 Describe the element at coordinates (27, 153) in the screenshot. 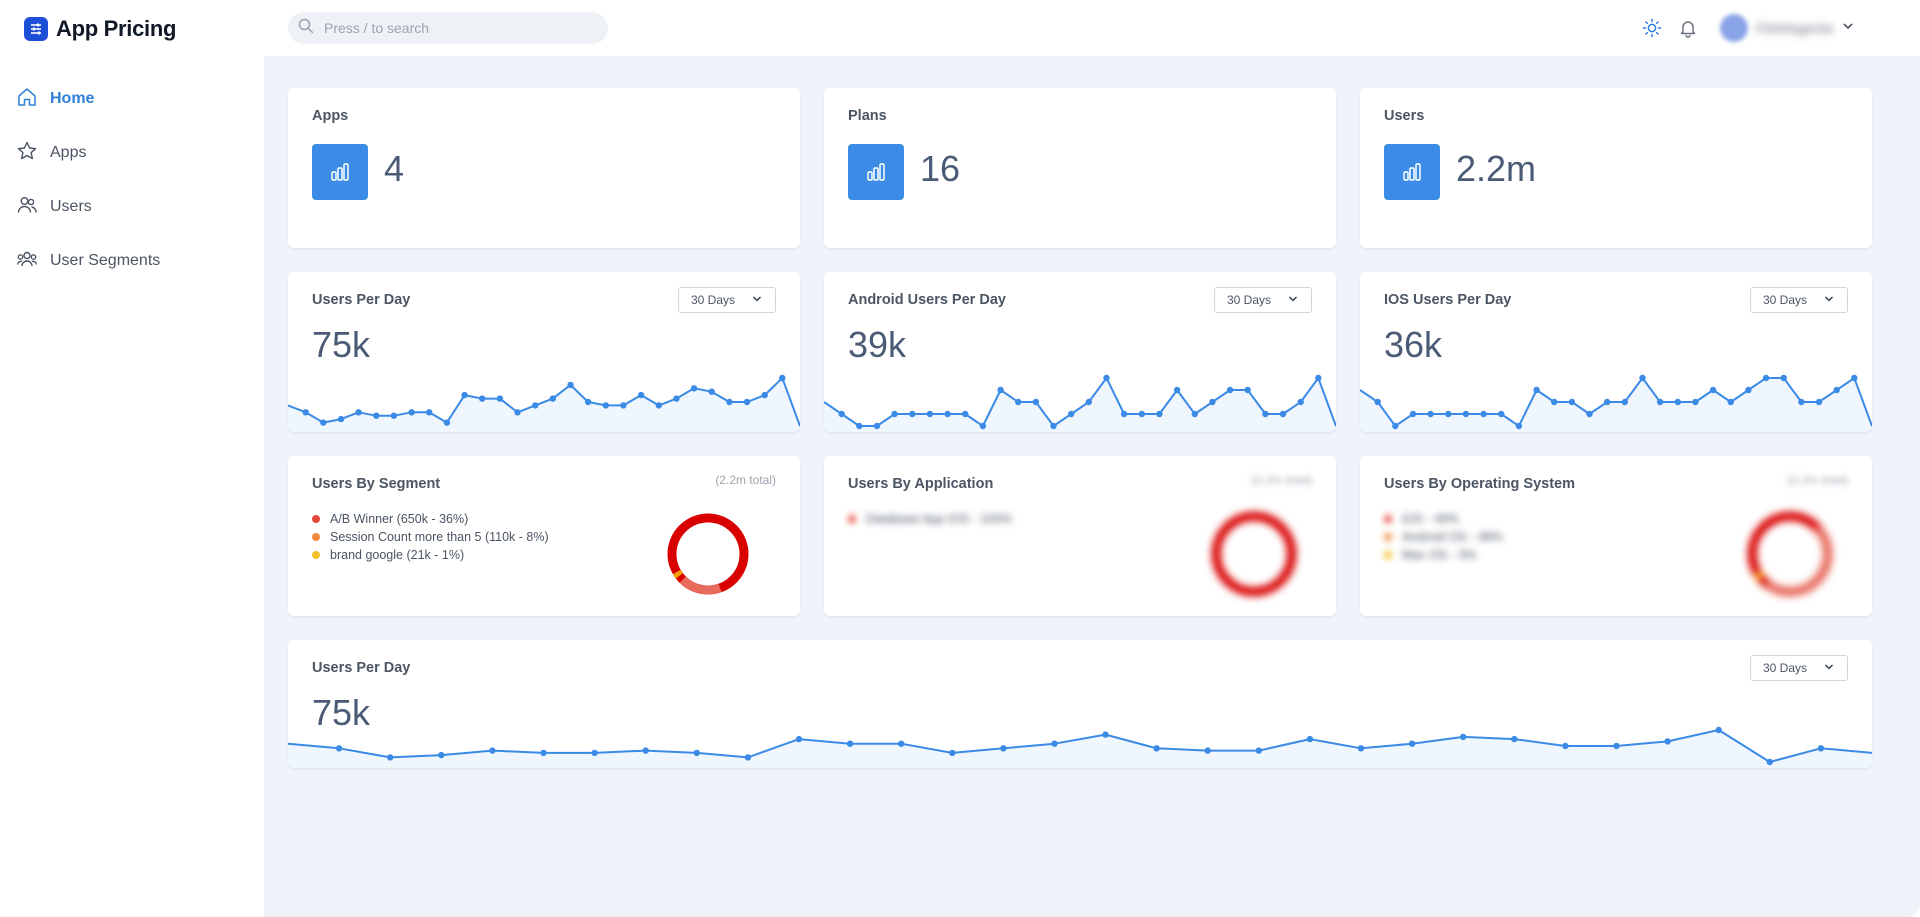

I see `star-icon` at that location.